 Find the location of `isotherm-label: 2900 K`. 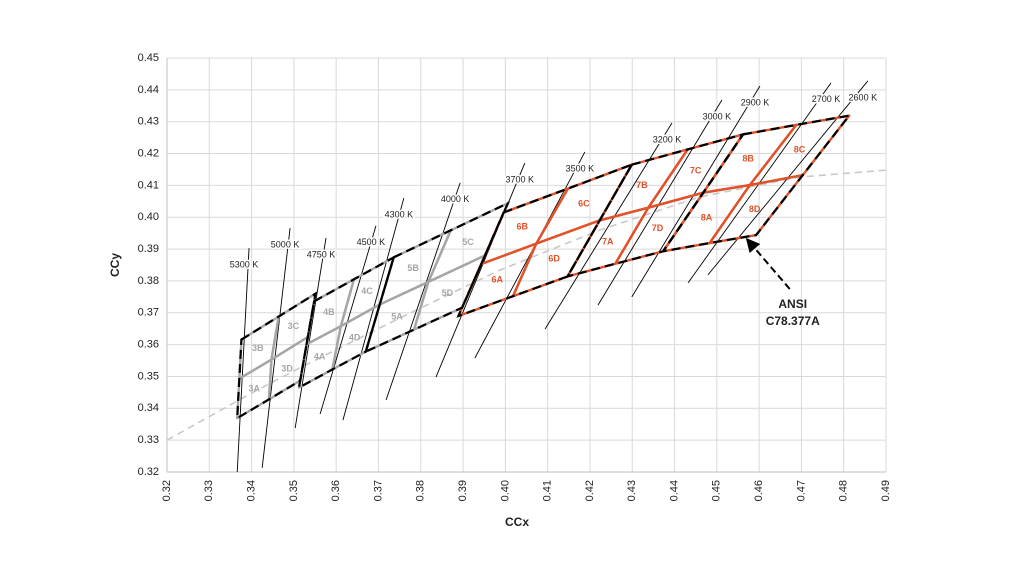

isotherm-label: 2900 K is located at coordinates (755, 102).